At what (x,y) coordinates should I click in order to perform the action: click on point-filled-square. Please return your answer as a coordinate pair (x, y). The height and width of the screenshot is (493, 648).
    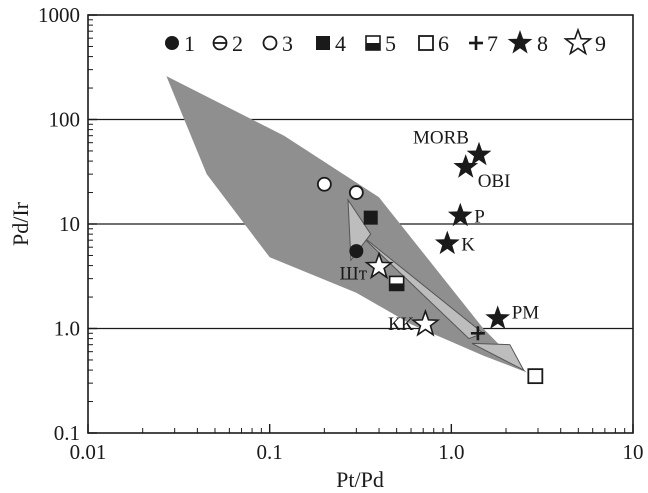
    Looking at the image, I should click on (370, 217).